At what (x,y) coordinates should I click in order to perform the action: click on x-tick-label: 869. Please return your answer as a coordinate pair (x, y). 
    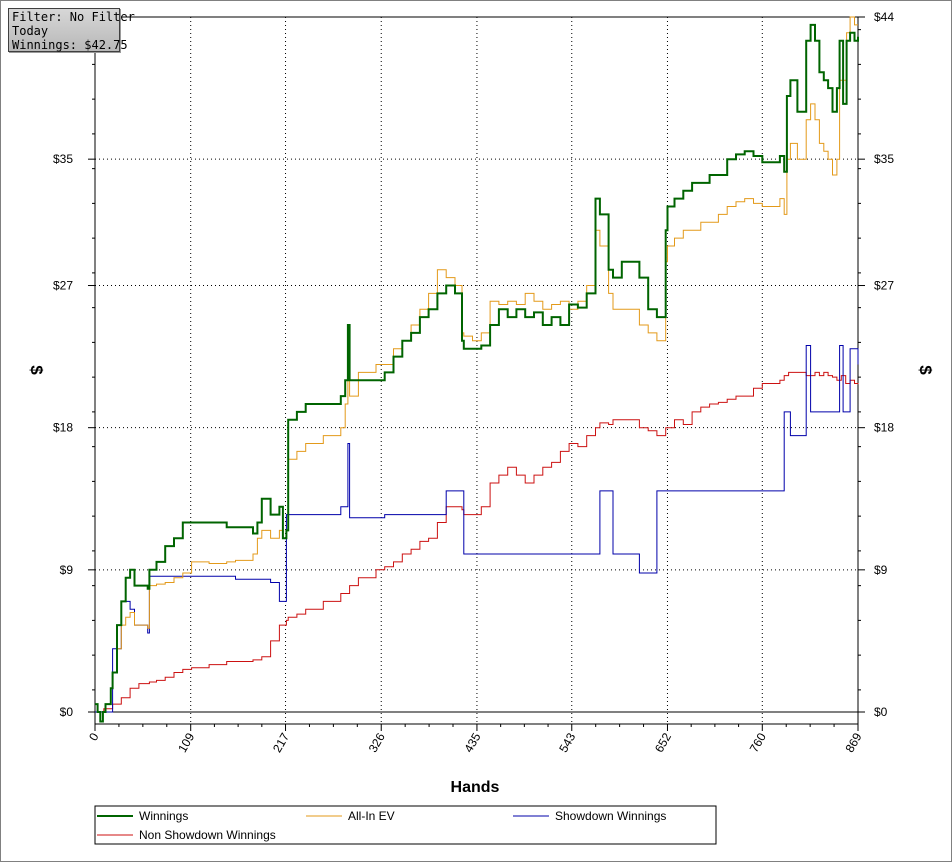
    Looking at the image, I should click on (853, 742).